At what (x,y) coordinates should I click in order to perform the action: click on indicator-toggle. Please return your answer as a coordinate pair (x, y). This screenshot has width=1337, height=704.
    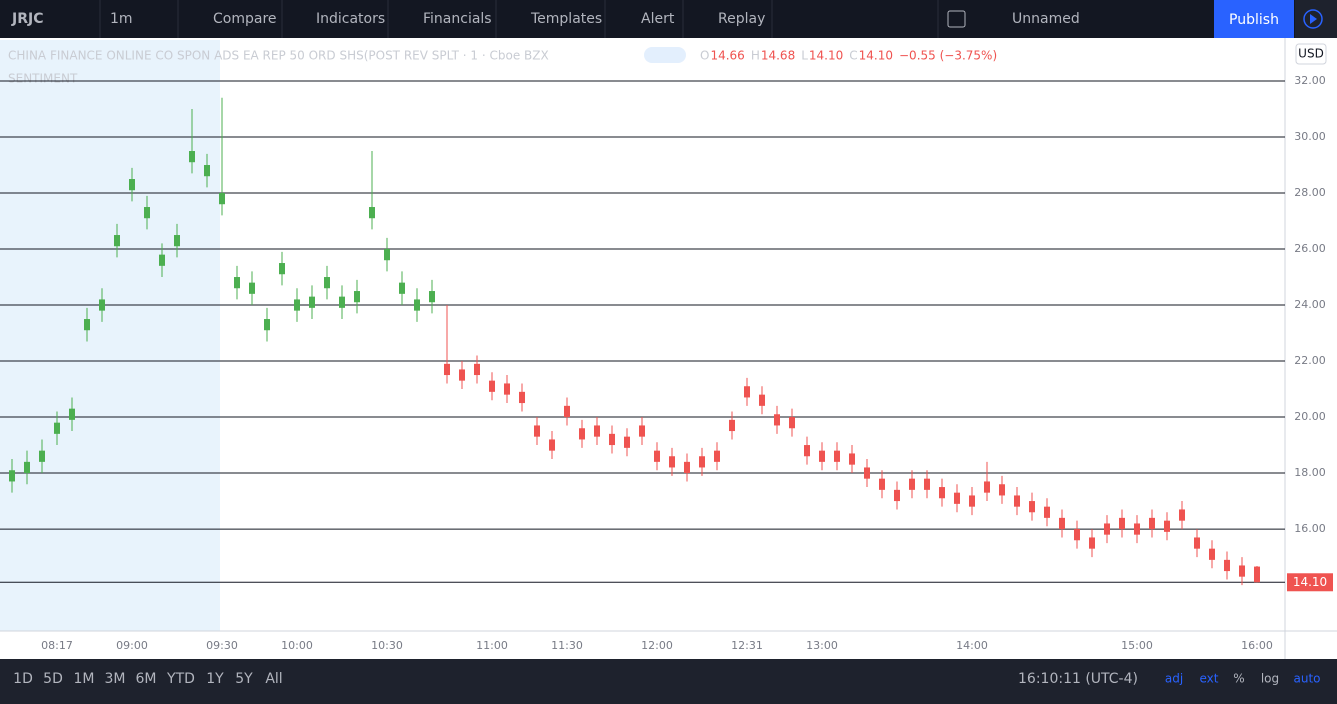
    Looking at the image, I should click on (665, 55).